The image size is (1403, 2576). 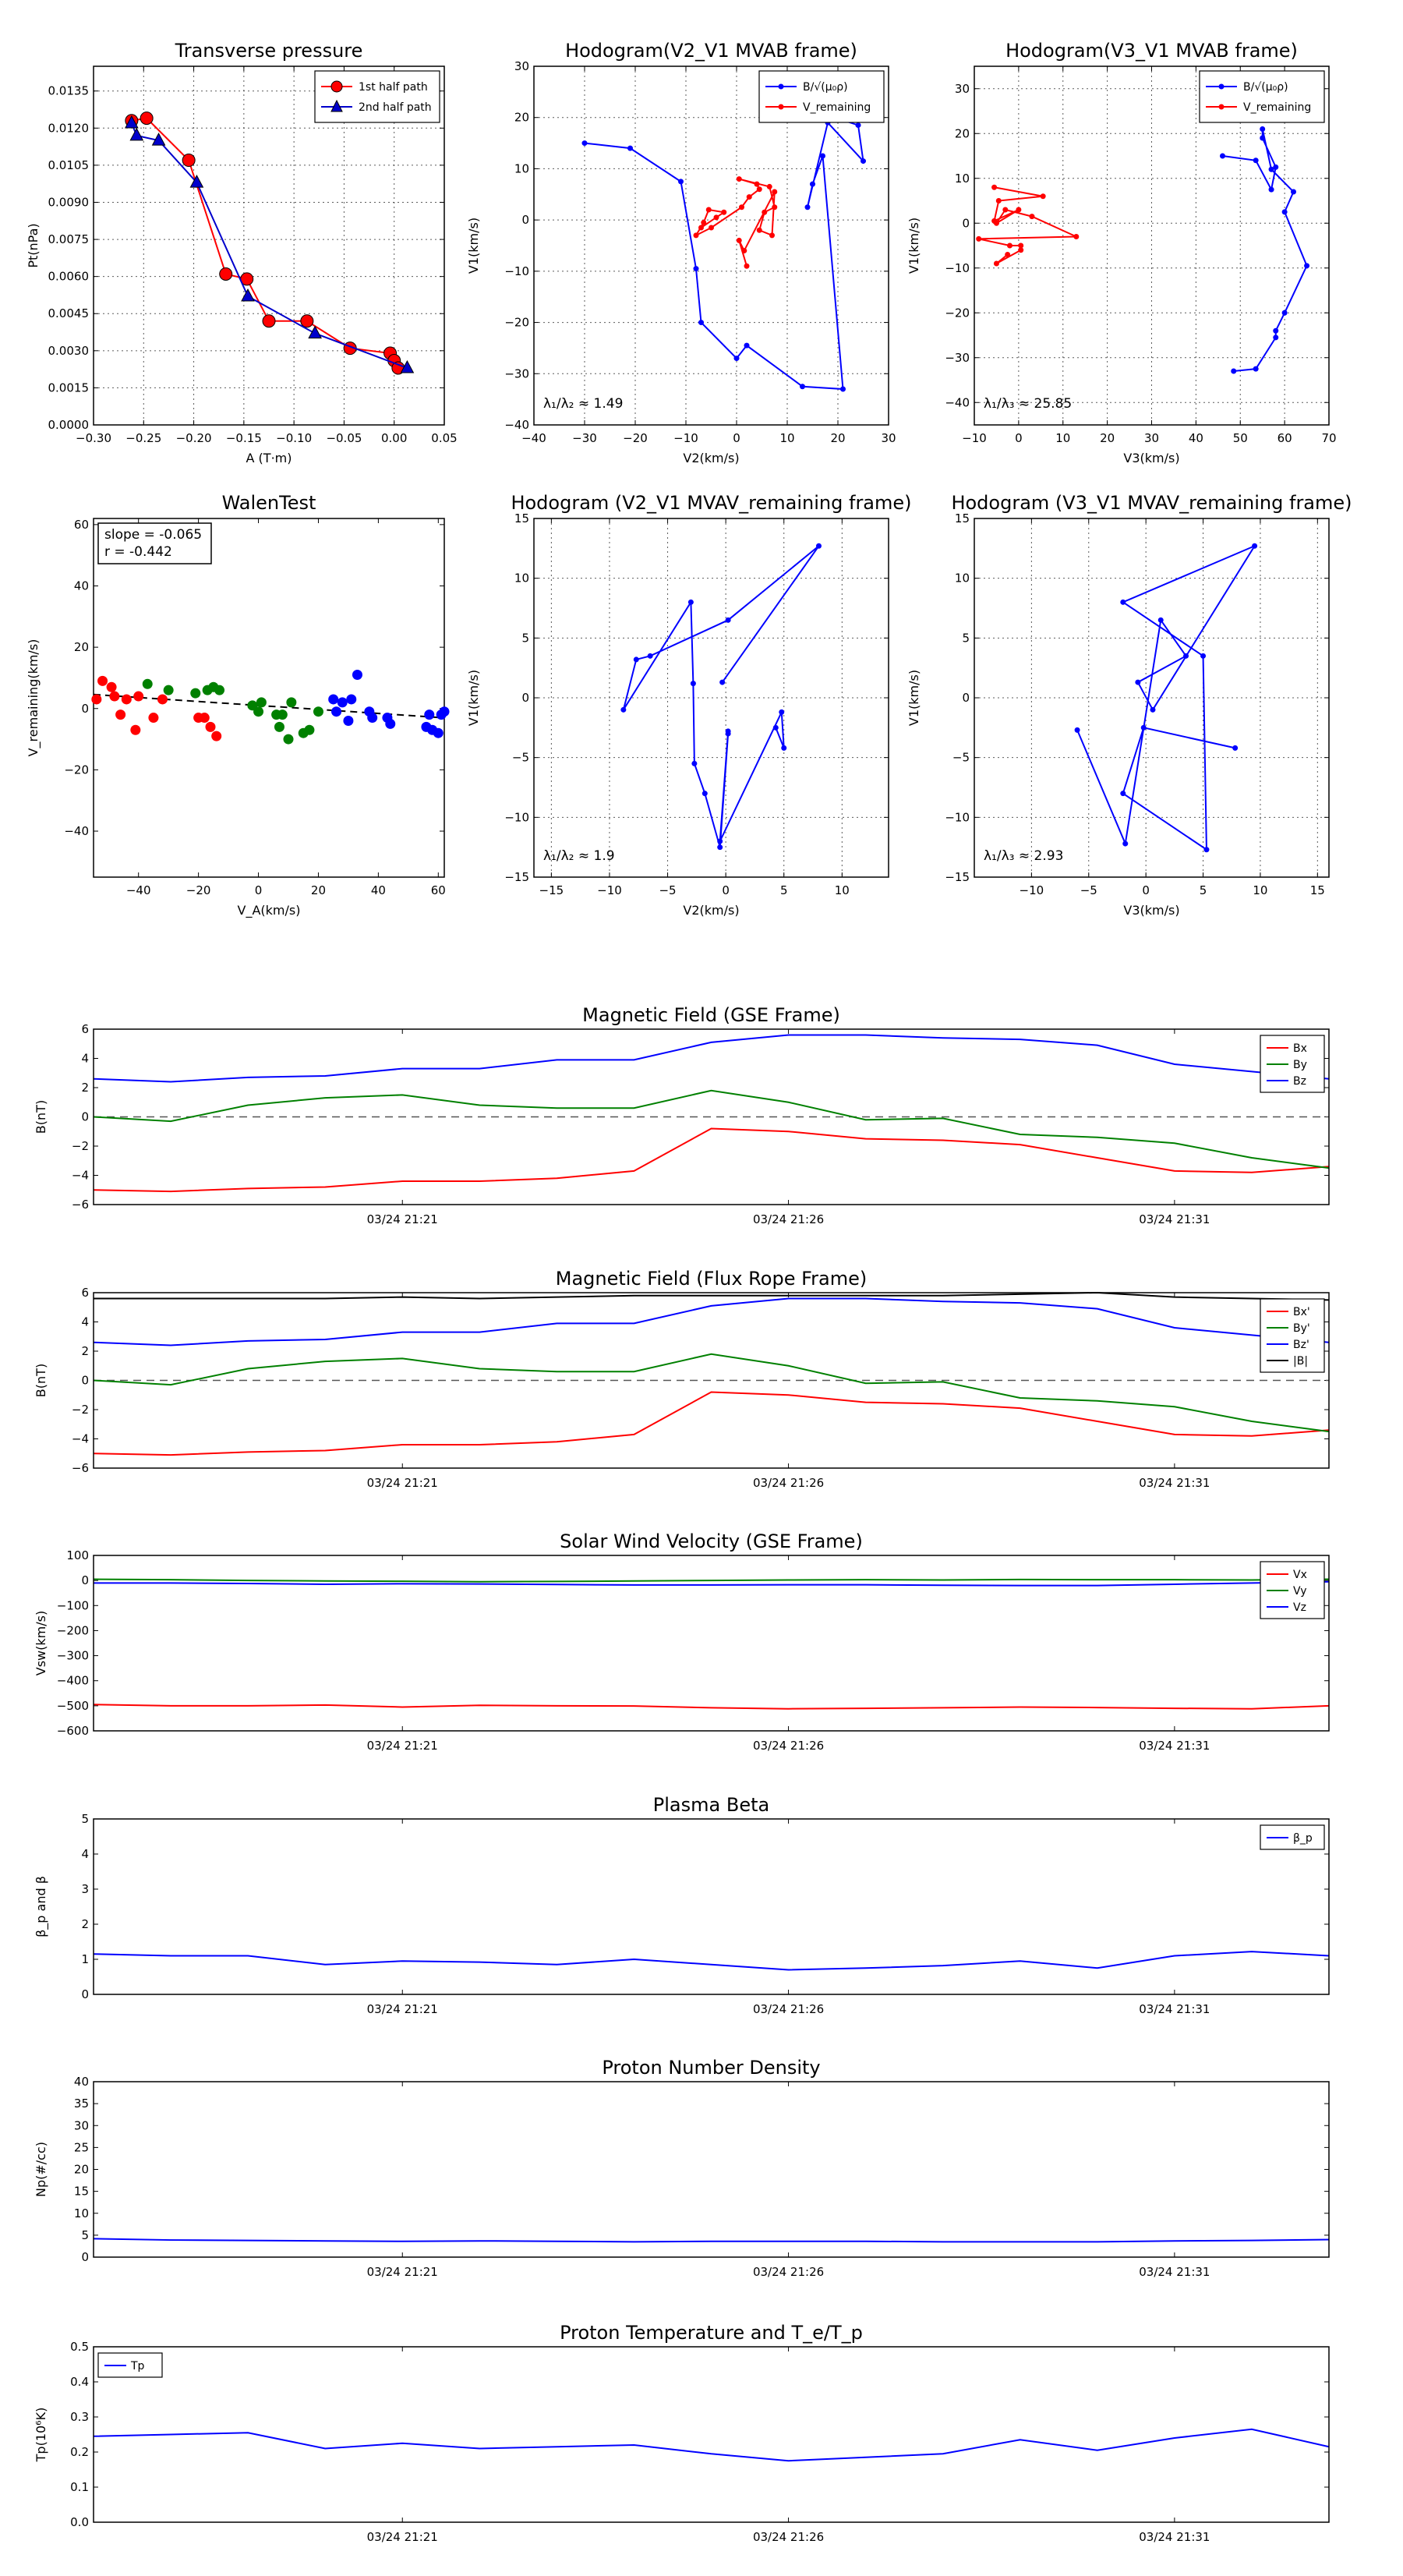 What do you see at coordinates (1260, 890) in the screenshot?
I see `x-tick-label: 10` at bounding box center [1260, 890].